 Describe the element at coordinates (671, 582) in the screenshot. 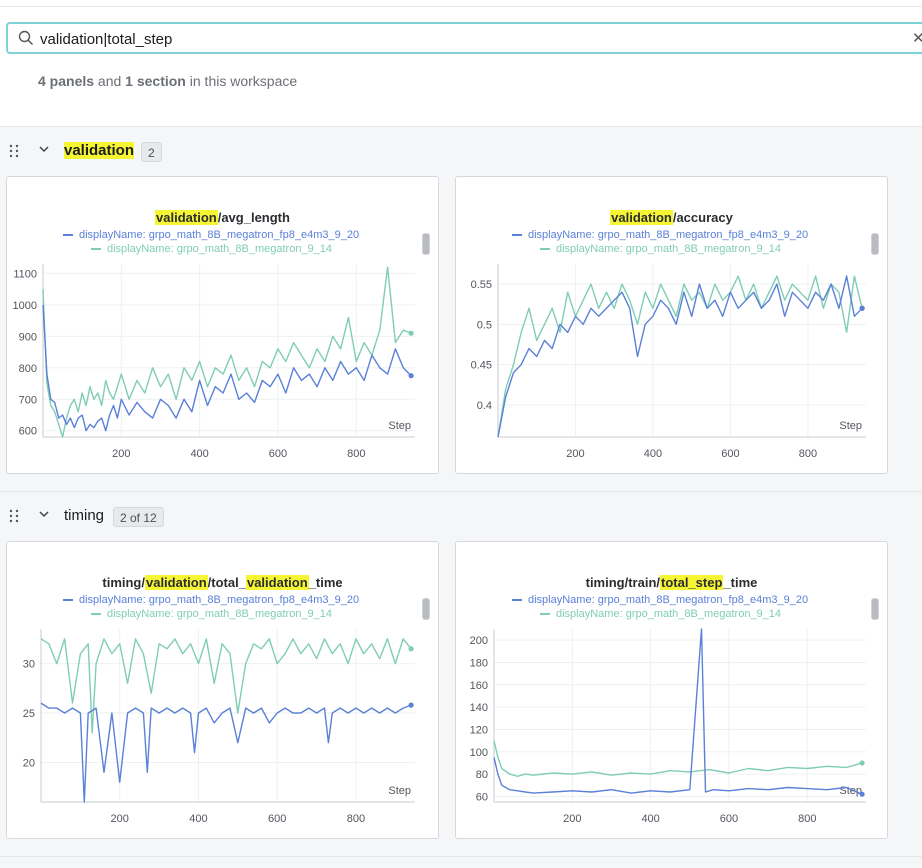

I see `panel-title: timing/train/total_step_time` at that location.